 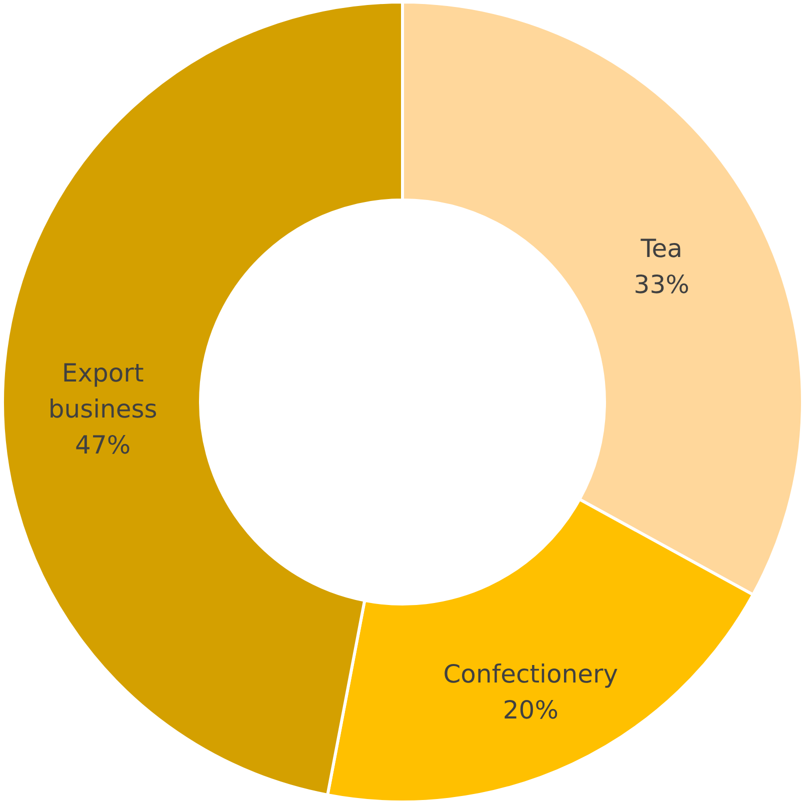 What do you see at coordinates (103, 445) in the screenshot?
I see `data-label: 47%` at bounding box center [103, 445].